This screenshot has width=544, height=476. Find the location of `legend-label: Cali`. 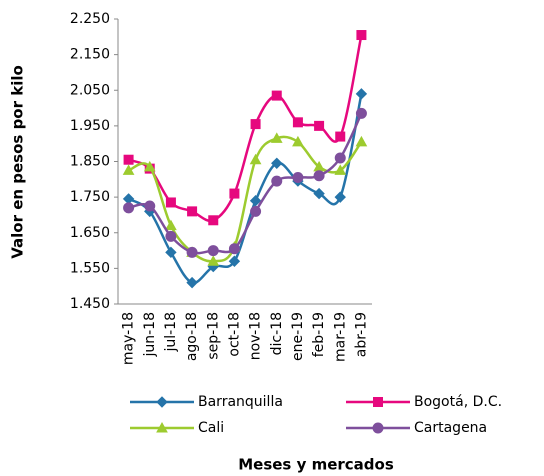

legend-label: Cali is located at coordinates (211, 428).